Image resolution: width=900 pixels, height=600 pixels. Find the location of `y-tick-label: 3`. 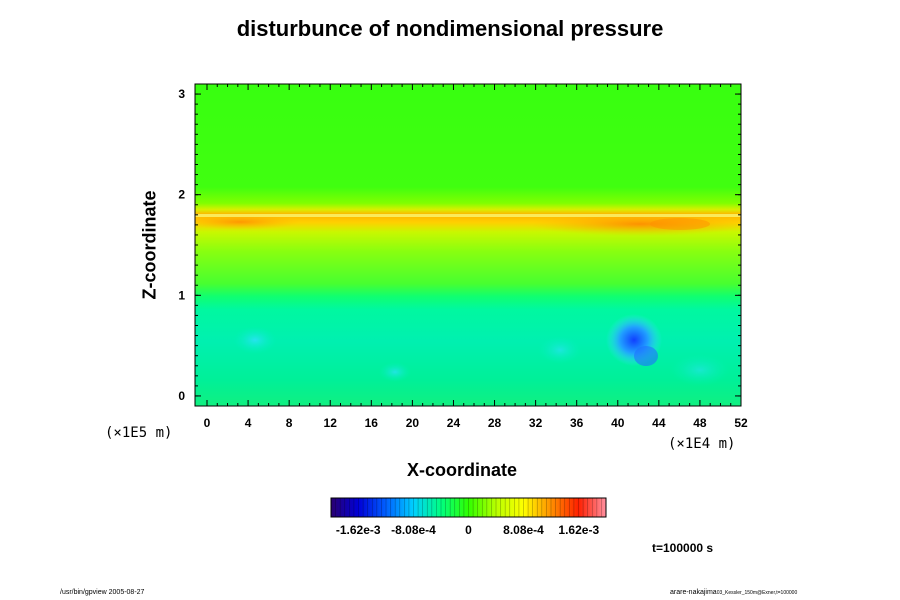

y-tick-label: 3 is located at coordinates (181, 94).